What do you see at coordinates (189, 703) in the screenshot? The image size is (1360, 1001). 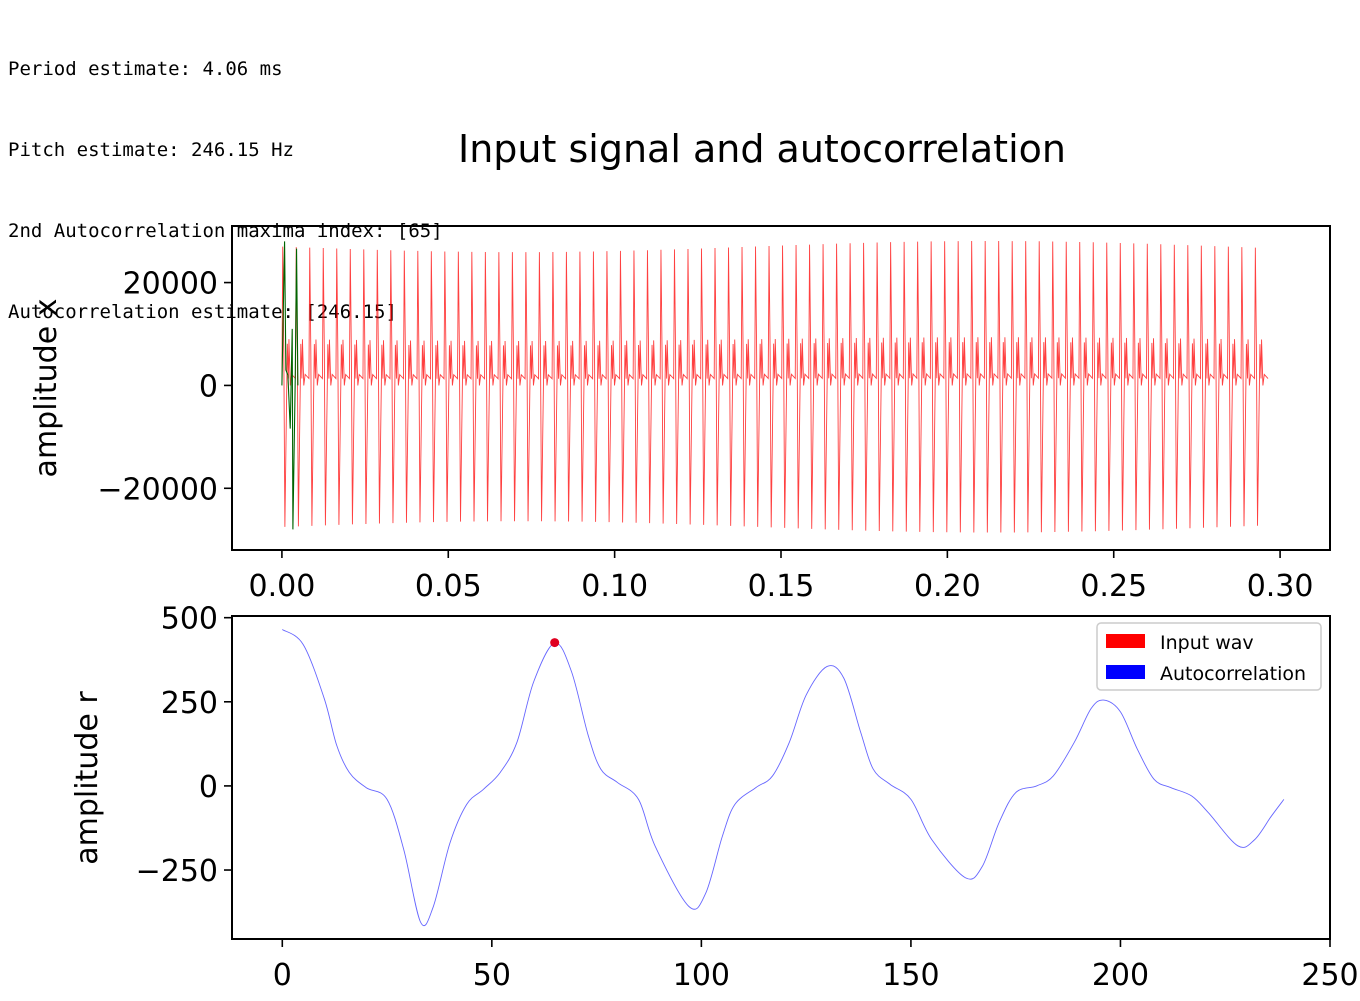 I see `bottom-ytick-label: 250` at bounding box center [189, 703].